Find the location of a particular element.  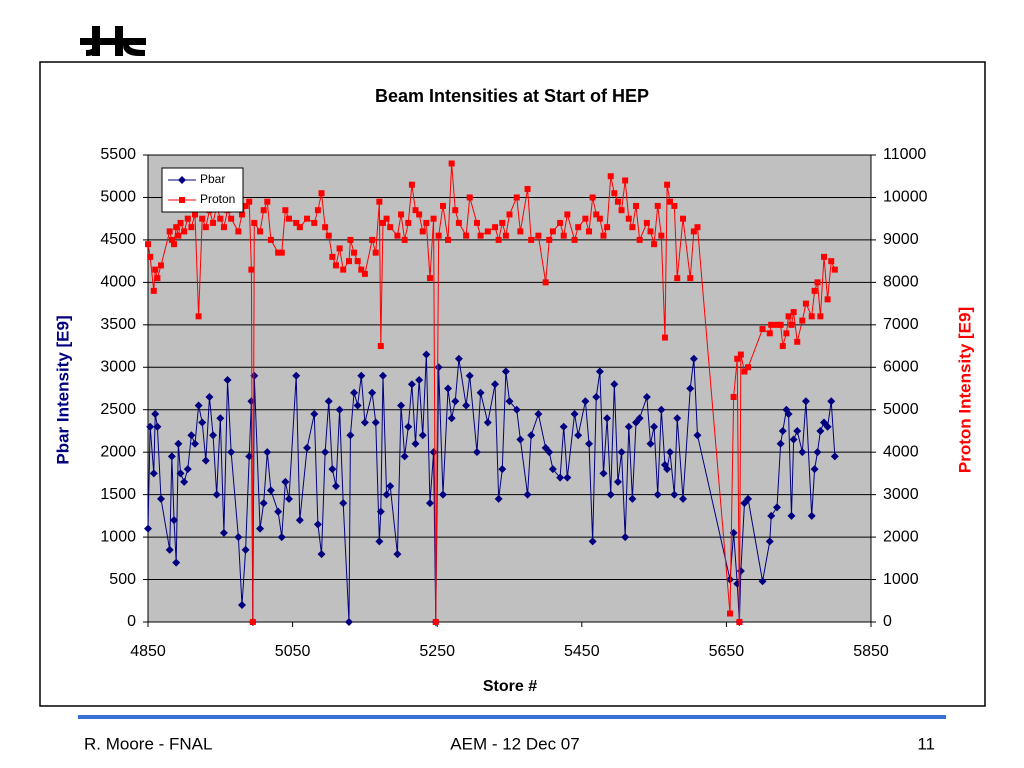

chart-title: Beam Intensities at Start of HEP is located at coordinates (512, 96).